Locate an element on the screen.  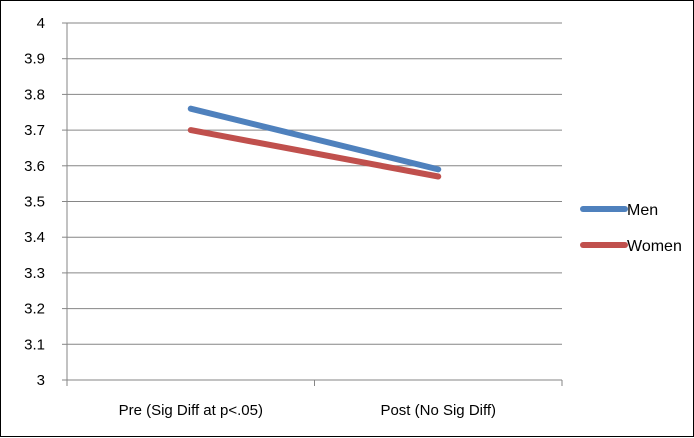
y-tick-label: 3.9 is located at coordinates (34, 59).